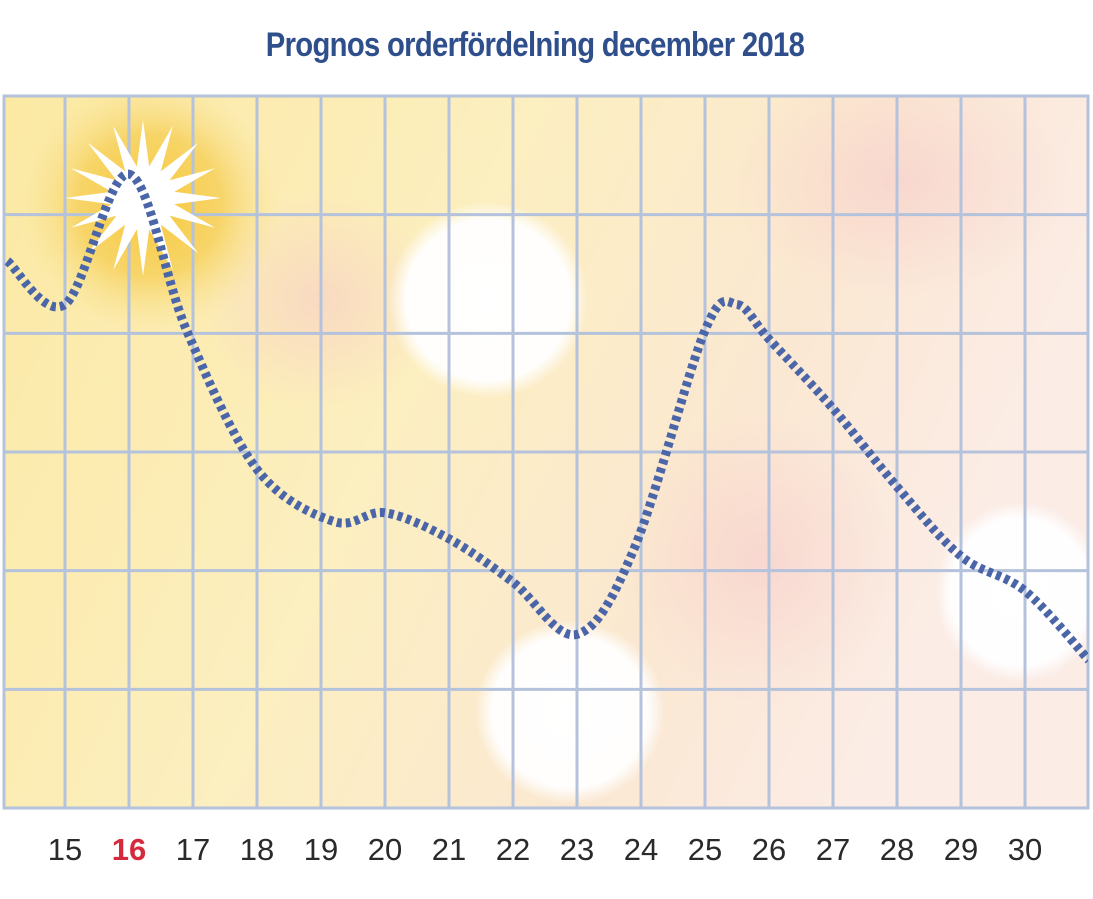 The image size is (1093, 899). What do you see at coordinates (961, 849) in the screenshot?
I see `x-tick-label: 29` at bounding box center [961, 849].